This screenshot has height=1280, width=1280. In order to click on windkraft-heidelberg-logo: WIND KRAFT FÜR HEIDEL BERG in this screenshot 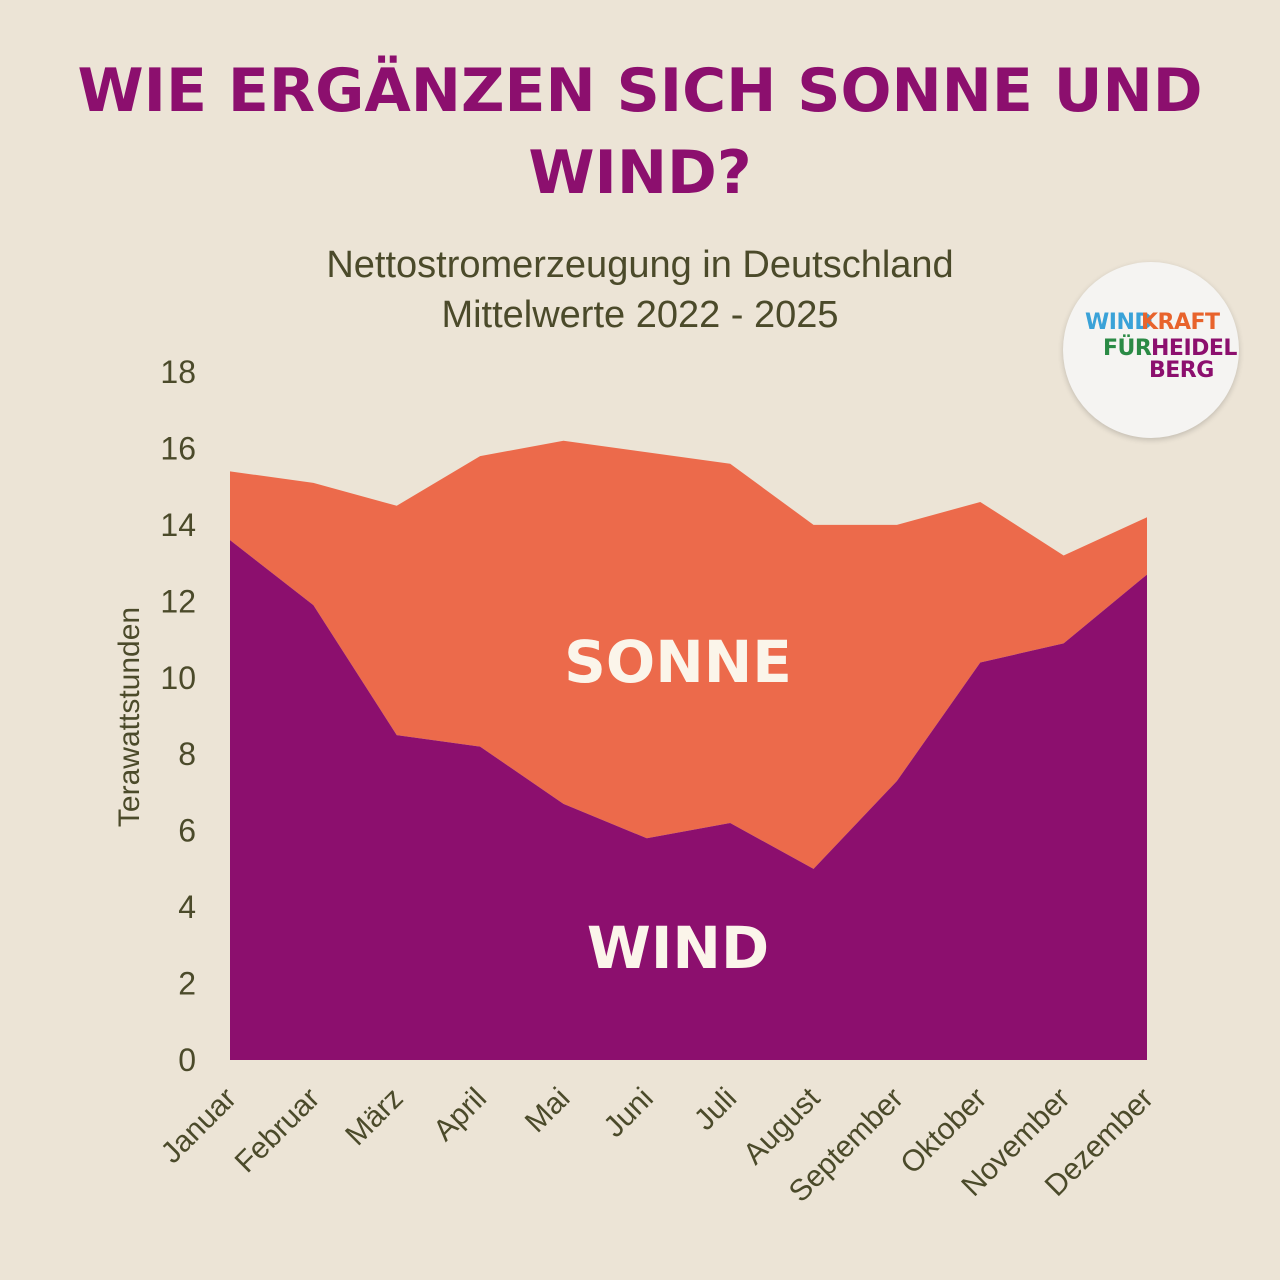, I will do `click(1151, 350)`.